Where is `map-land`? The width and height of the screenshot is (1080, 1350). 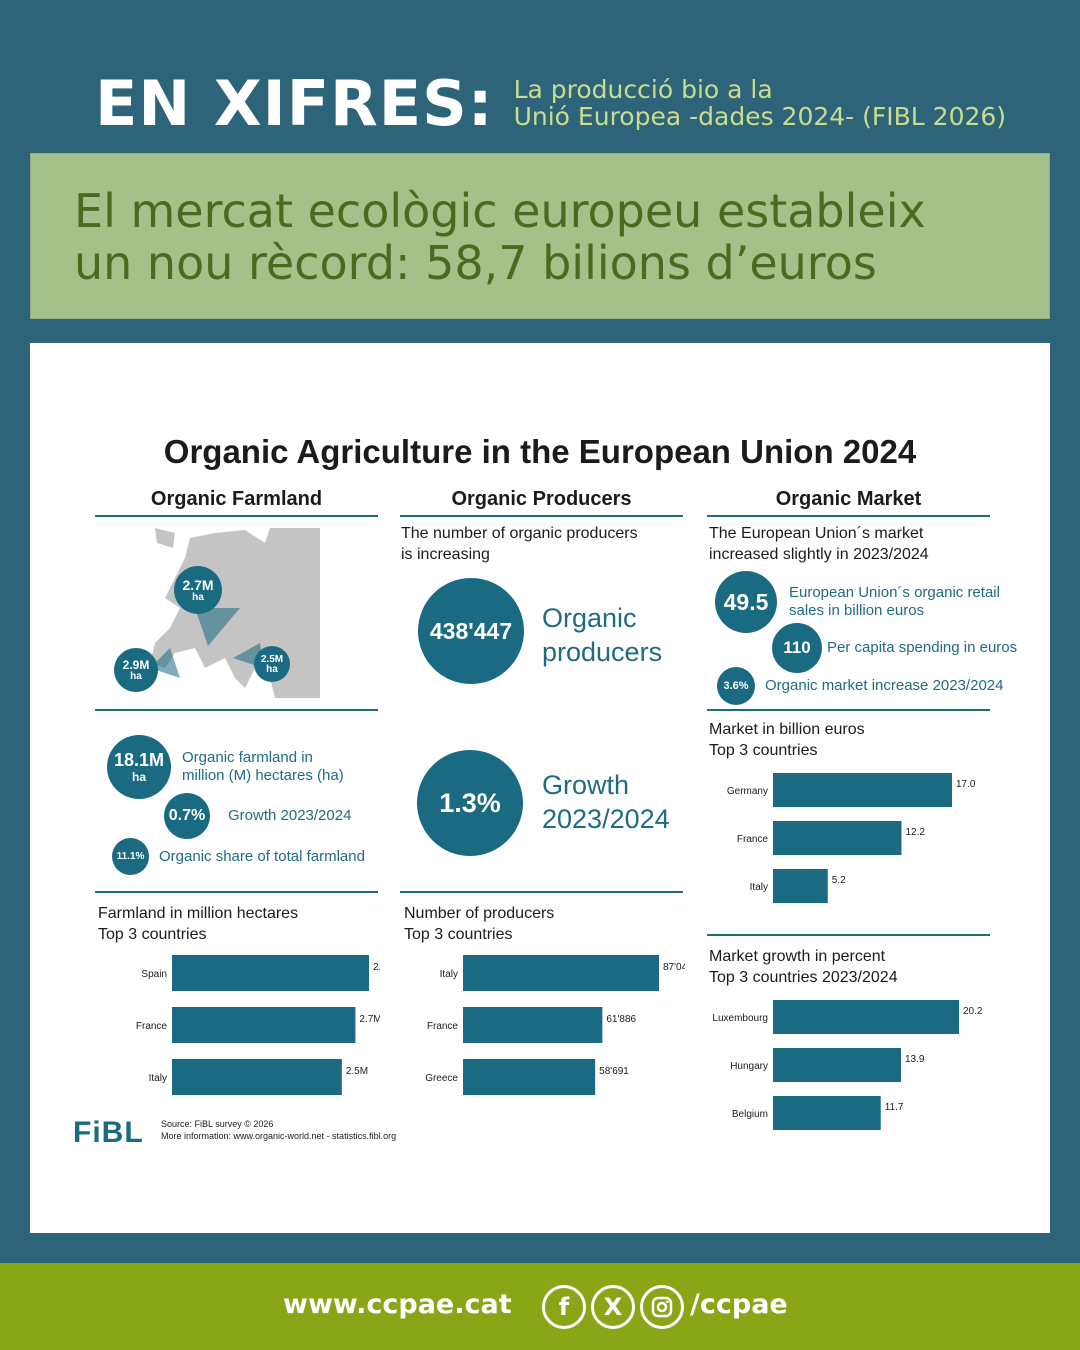 map-land is located at coordinates (165, 538).